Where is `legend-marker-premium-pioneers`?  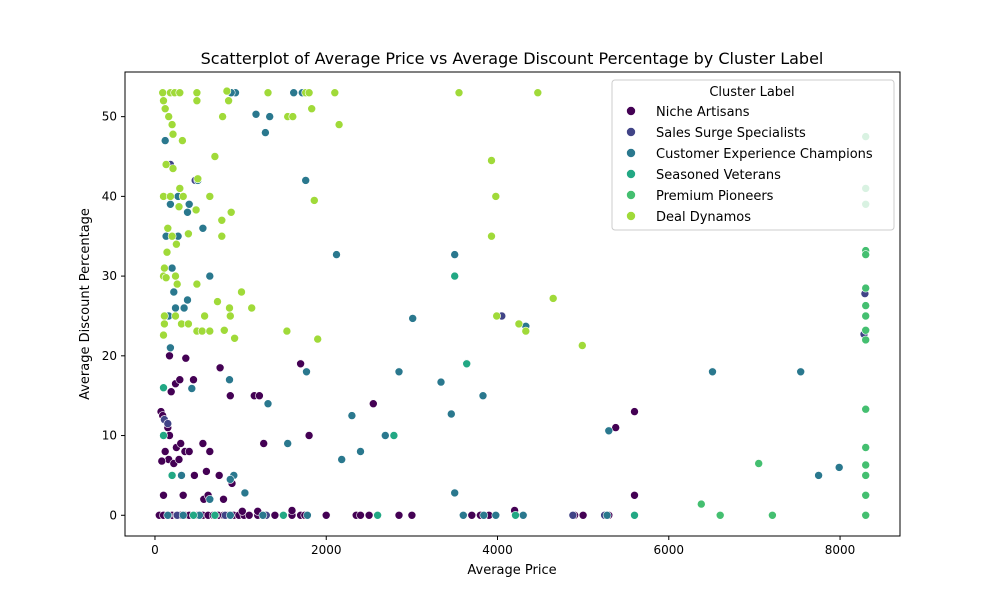 legend-marker-premium-pioneers is located at coordinates (631, 195).